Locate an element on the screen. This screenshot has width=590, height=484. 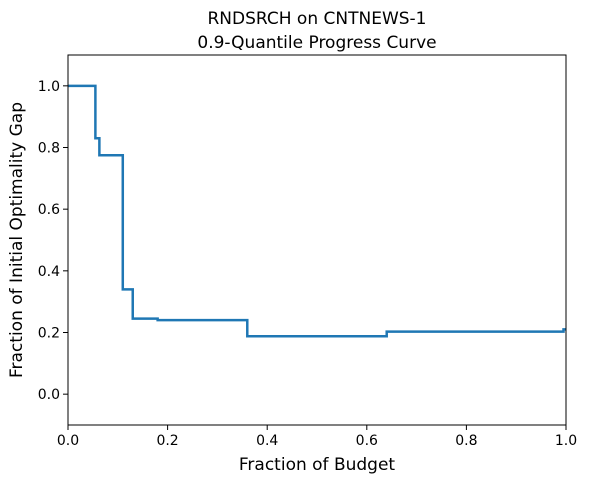
x-tick-label: 0.2 is located at coordinates (167, 441).